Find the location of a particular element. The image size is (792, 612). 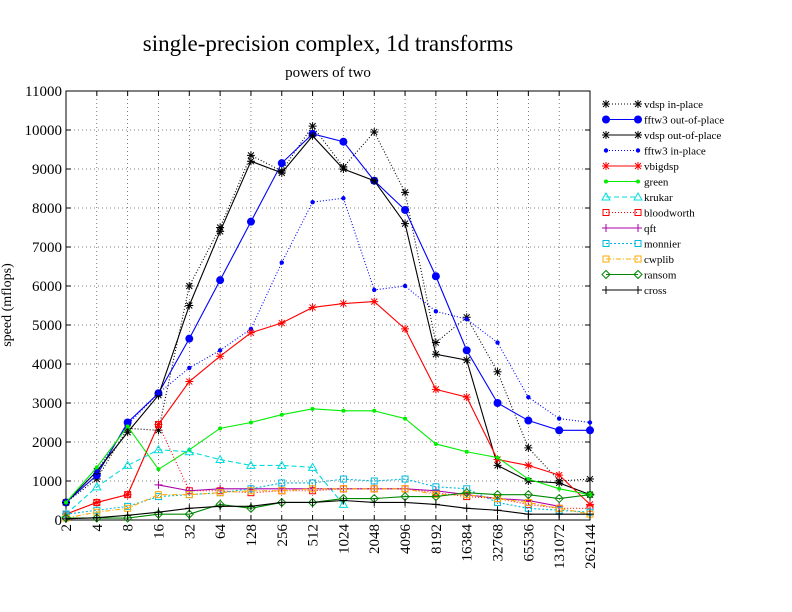

legend-item: vdsp in-place is located at coordinates (652, 105).